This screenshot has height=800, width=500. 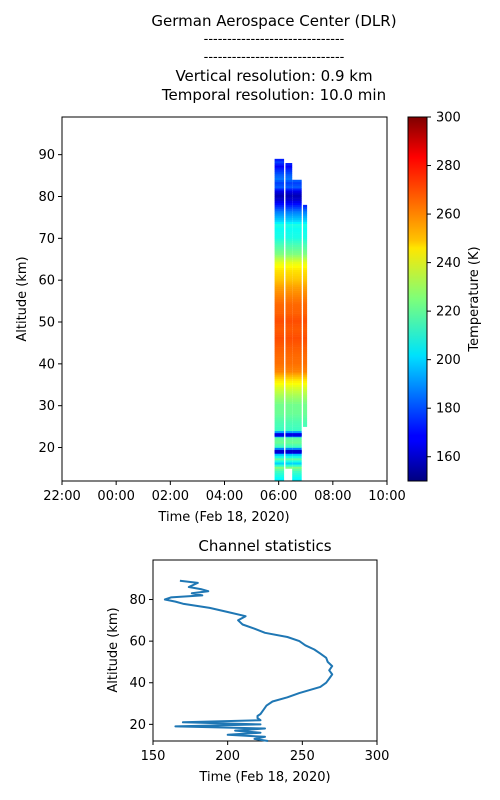 I want to click on colorbar-tick-label: 260, so click(x=448, y=215).